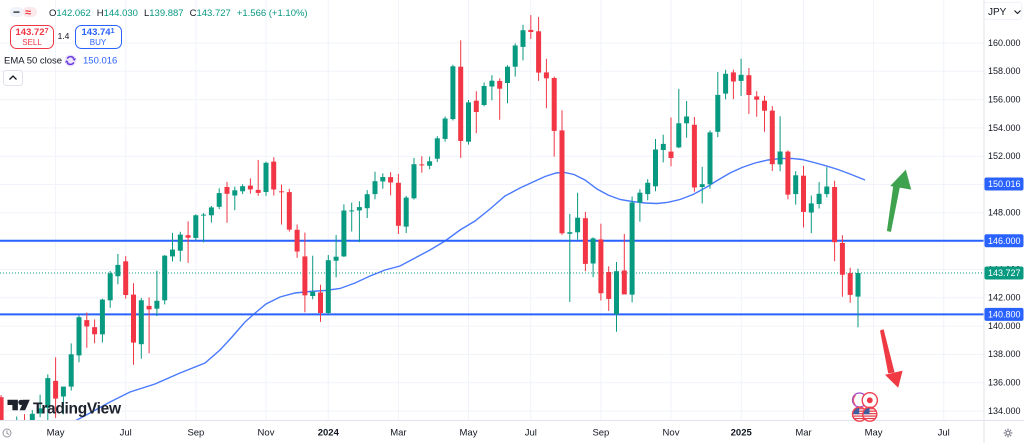 The height and width of the screenshot is (443, 1024). I want to click on svg-text: 1.4, so click(64, 36).